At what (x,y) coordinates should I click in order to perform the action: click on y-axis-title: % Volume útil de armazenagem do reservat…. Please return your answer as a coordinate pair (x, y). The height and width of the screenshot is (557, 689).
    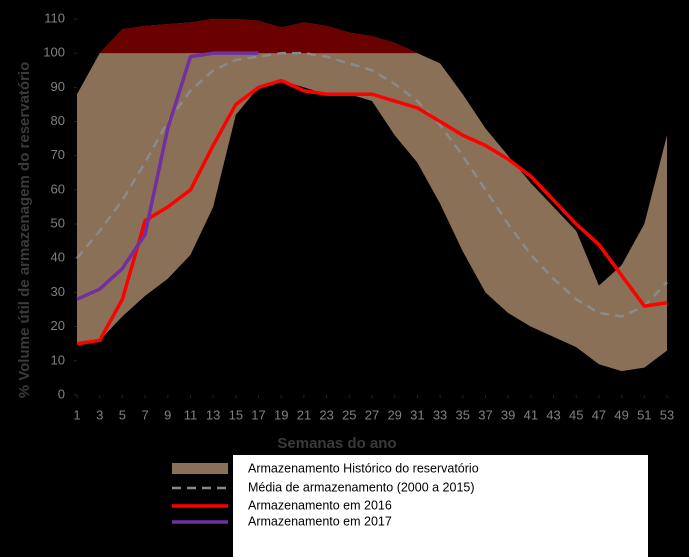
    Looking at the image, I should click on (24, 230).